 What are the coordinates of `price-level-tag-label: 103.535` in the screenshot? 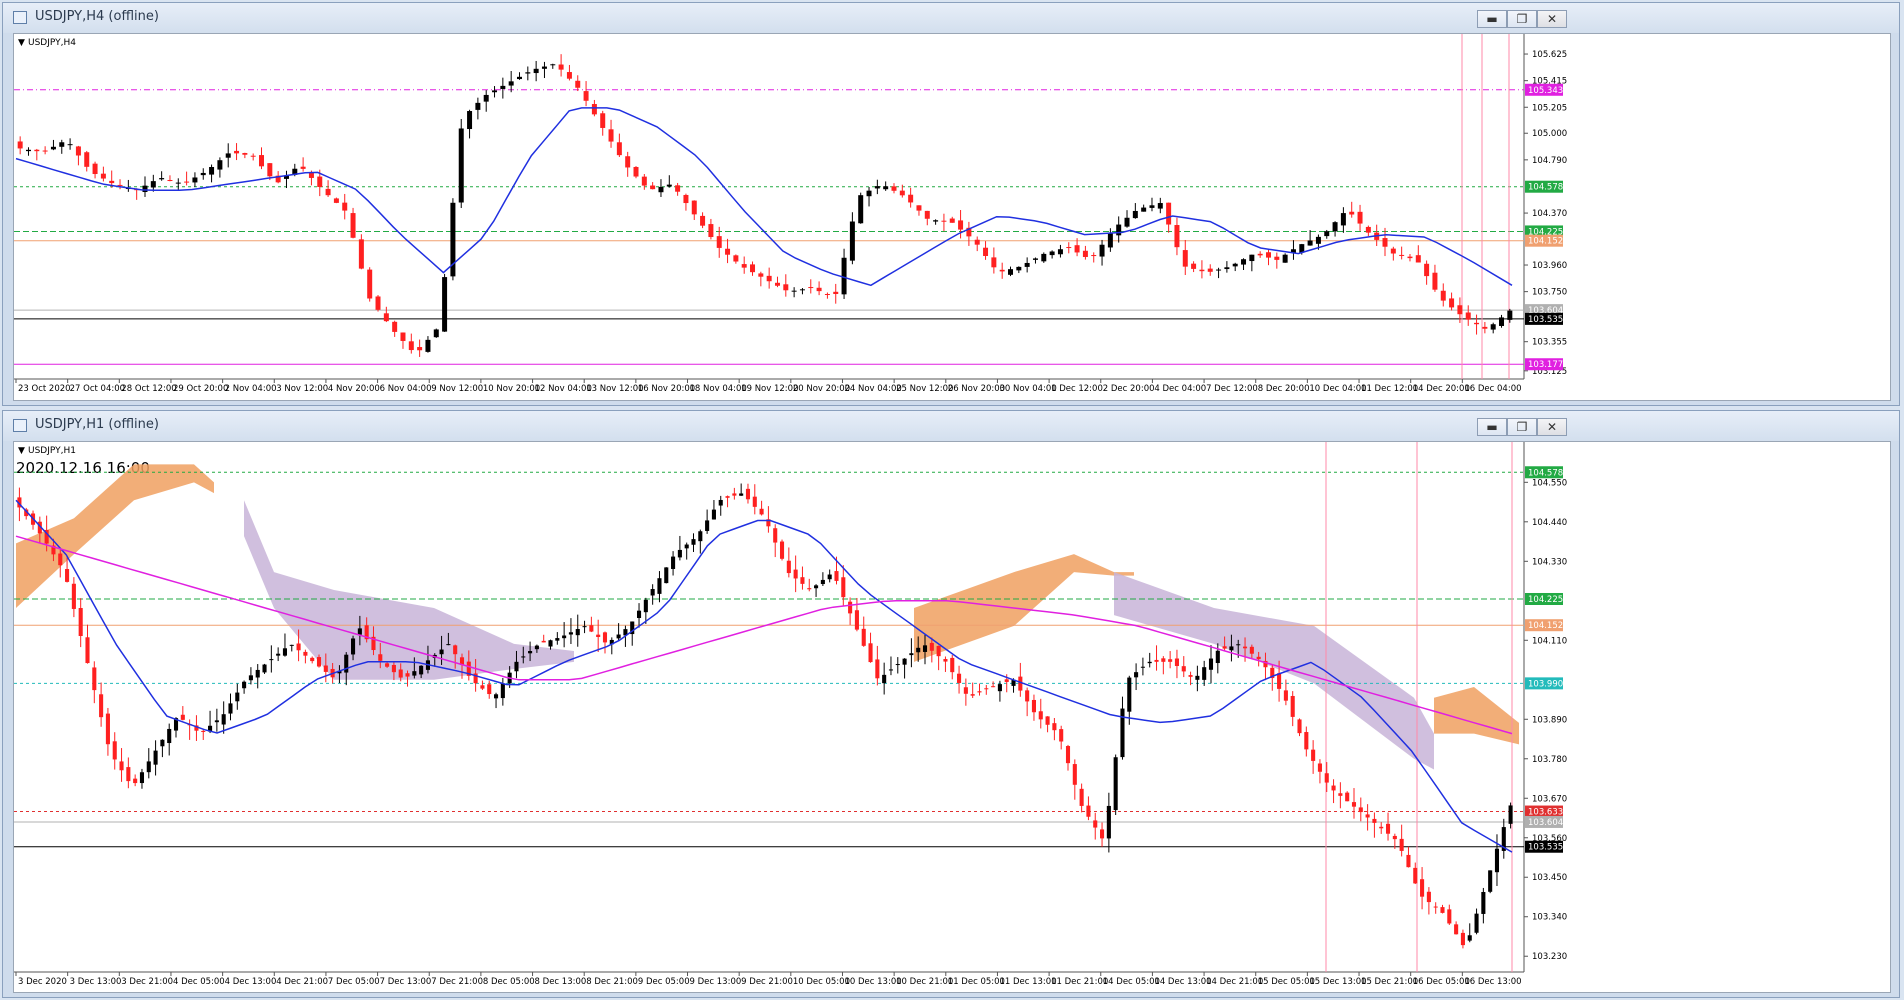 It's located at (1545, 320).